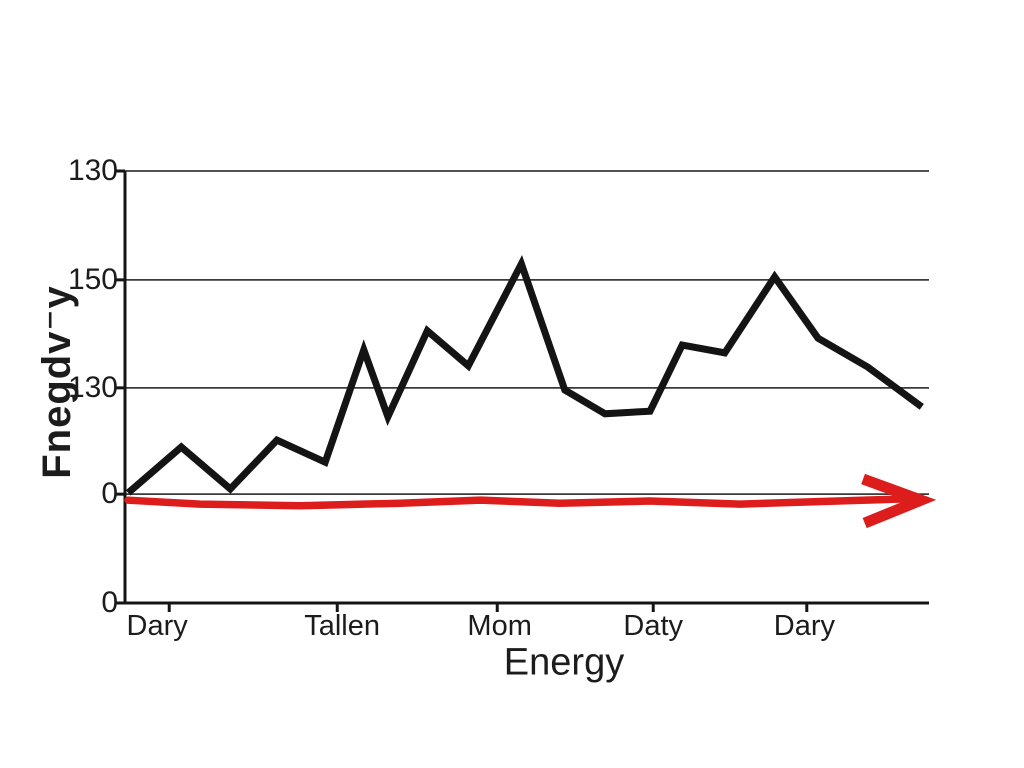 Image resolution: width=1024 pixels, height=768 pixels. I want to click on x-tick-label: Mom, so click(499, 626).